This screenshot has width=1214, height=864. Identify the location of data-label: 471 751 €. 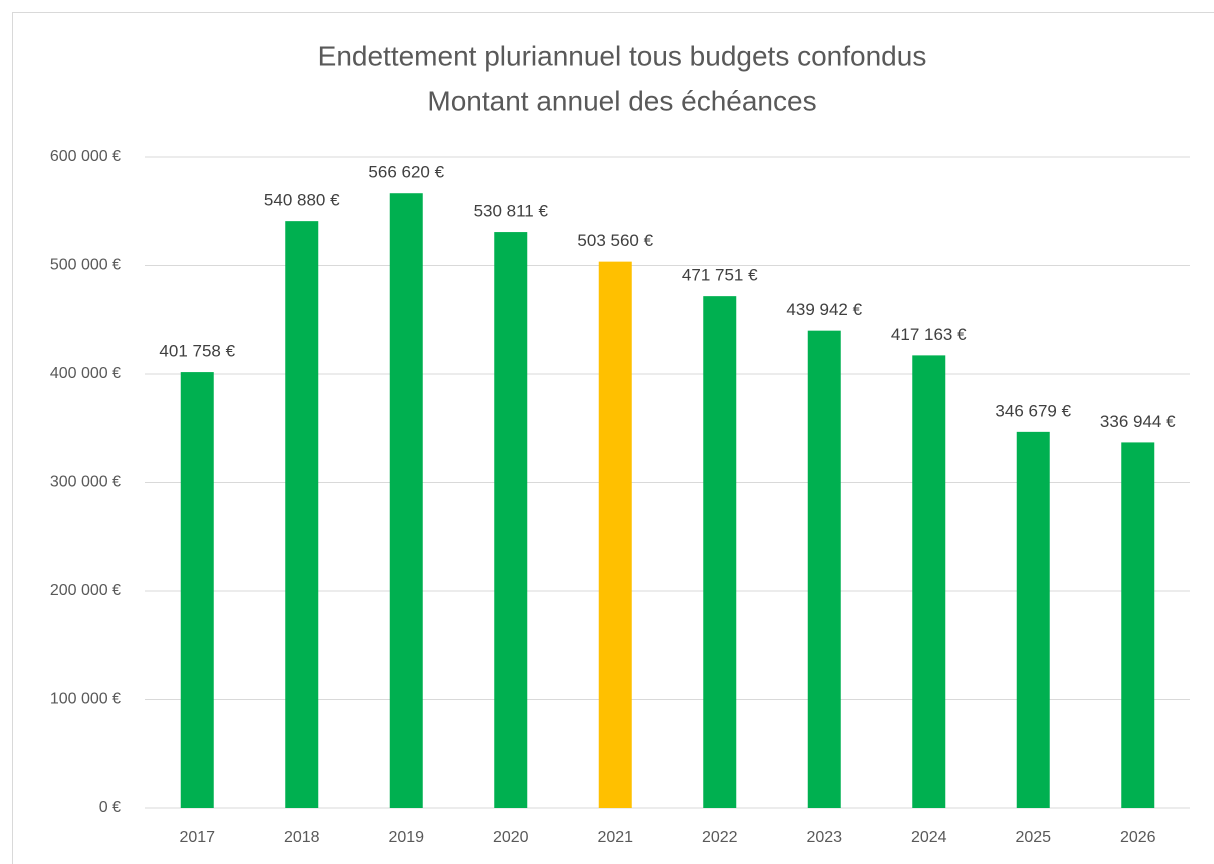
(720, 275).